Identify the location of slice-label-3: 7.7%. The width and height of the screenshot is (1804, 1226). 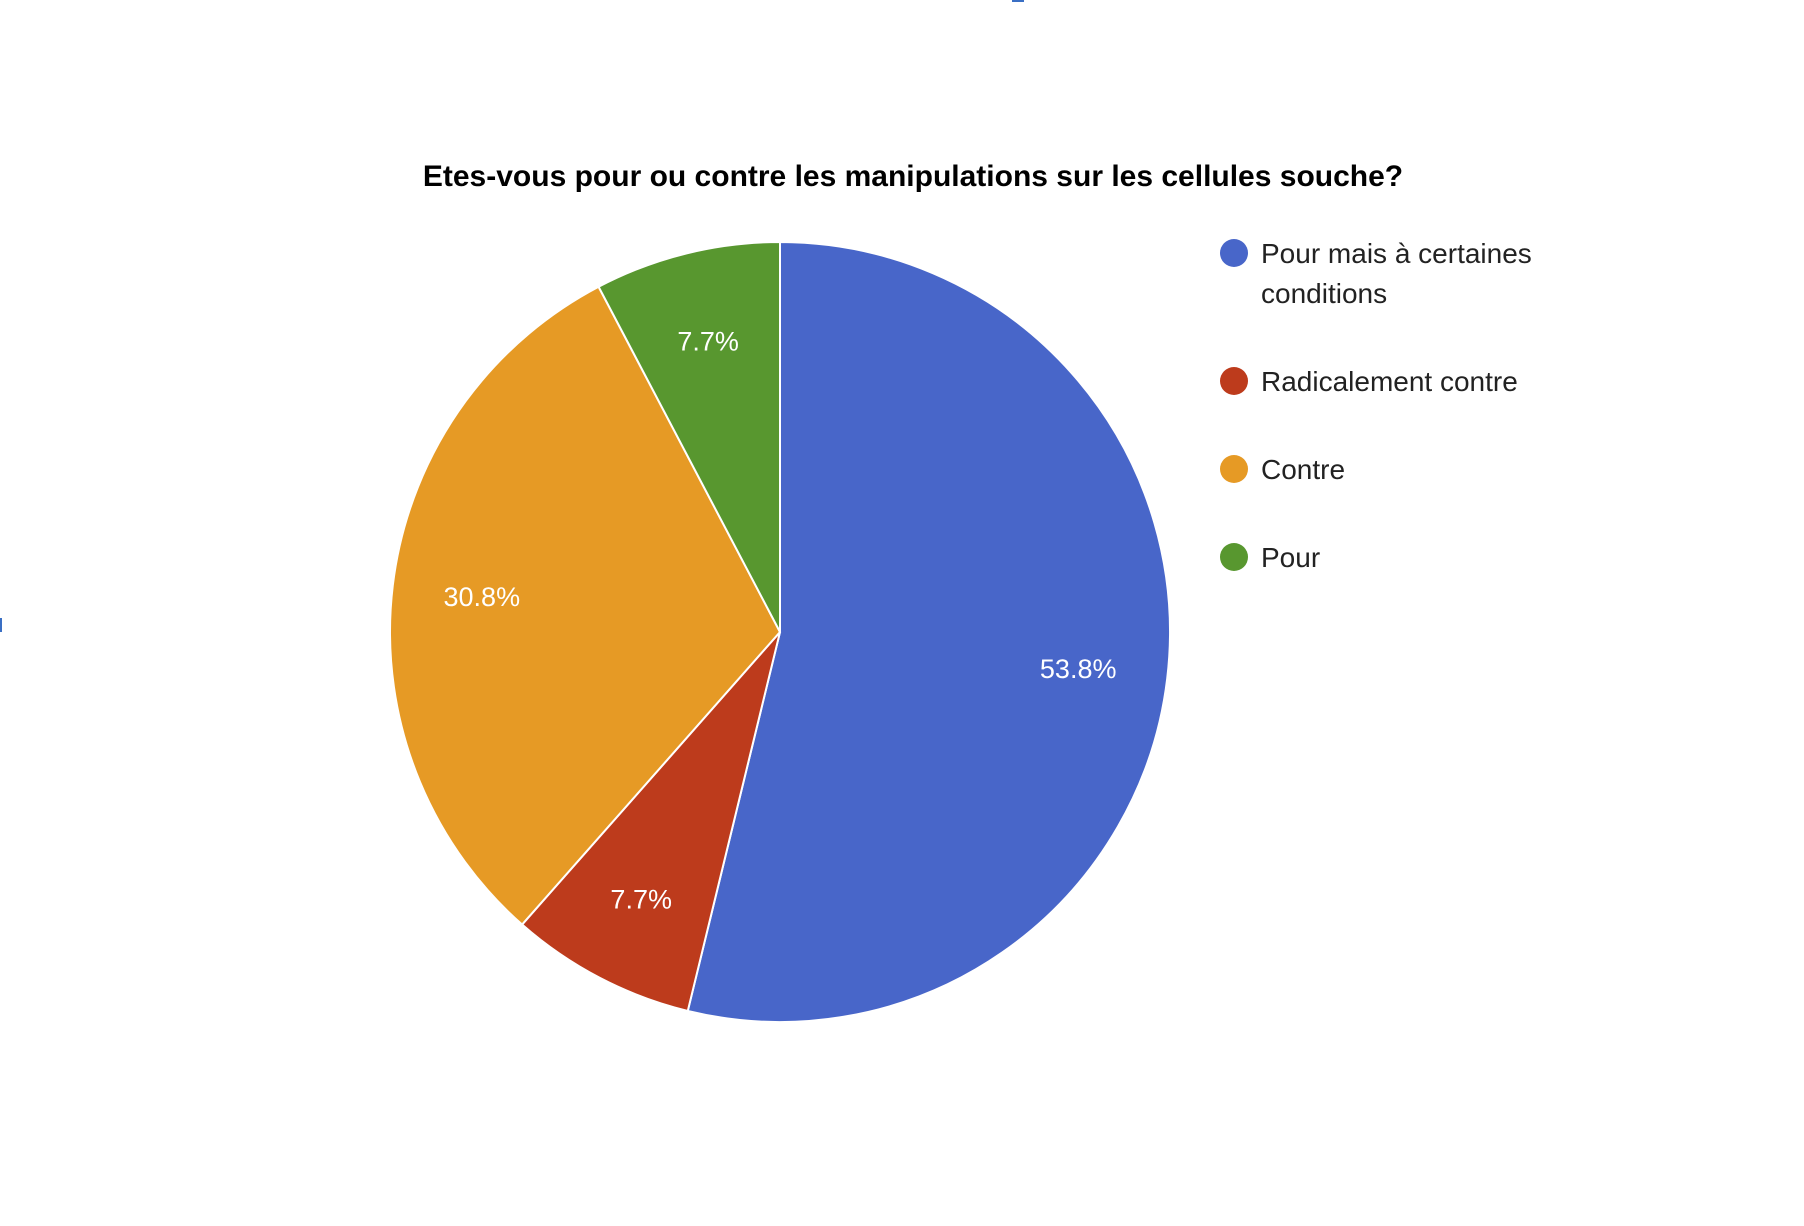
(708, 341).